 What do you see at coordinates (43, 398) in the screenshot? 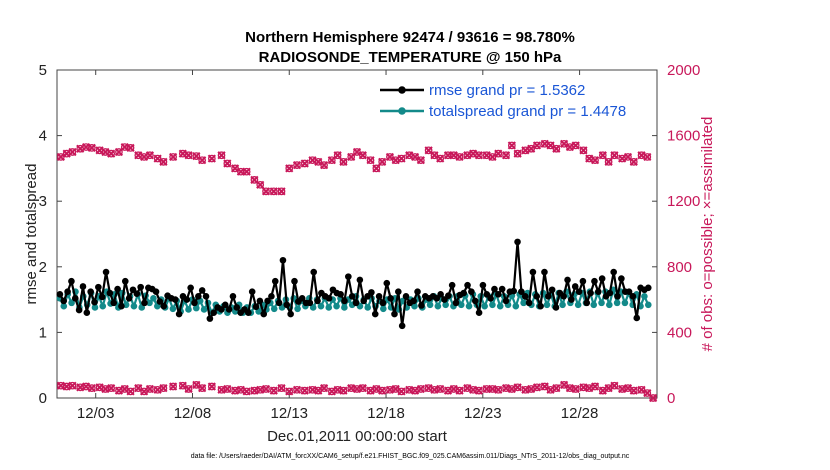
I see `y-left-tick-label: 0` at bounding box center [43, 398].